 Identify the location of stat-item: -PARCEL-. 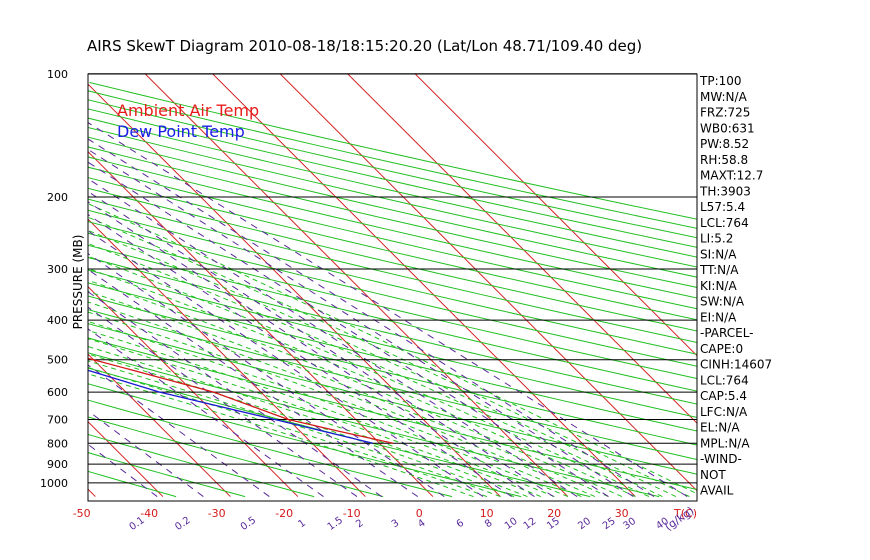
(727, 333).